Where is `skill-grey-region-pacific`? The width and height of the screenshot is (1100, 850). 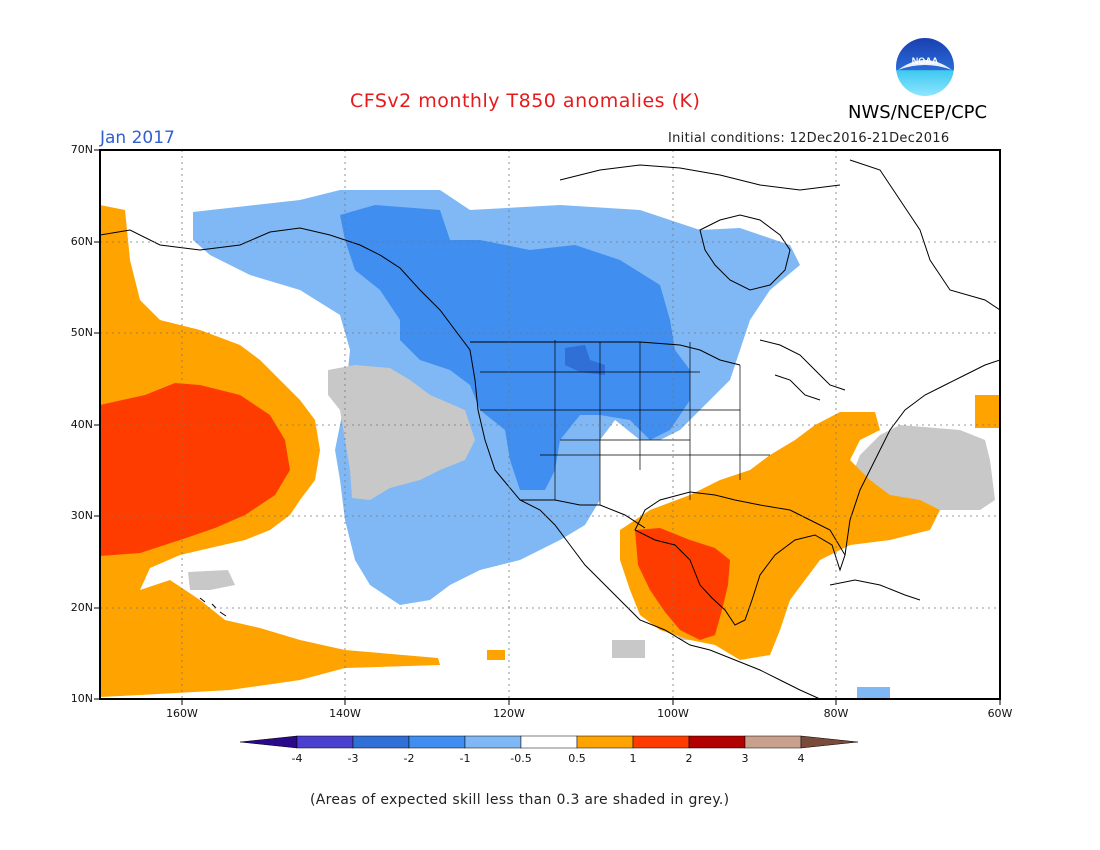 skill-grey-region-pacific is located at coordinates (401, 432).